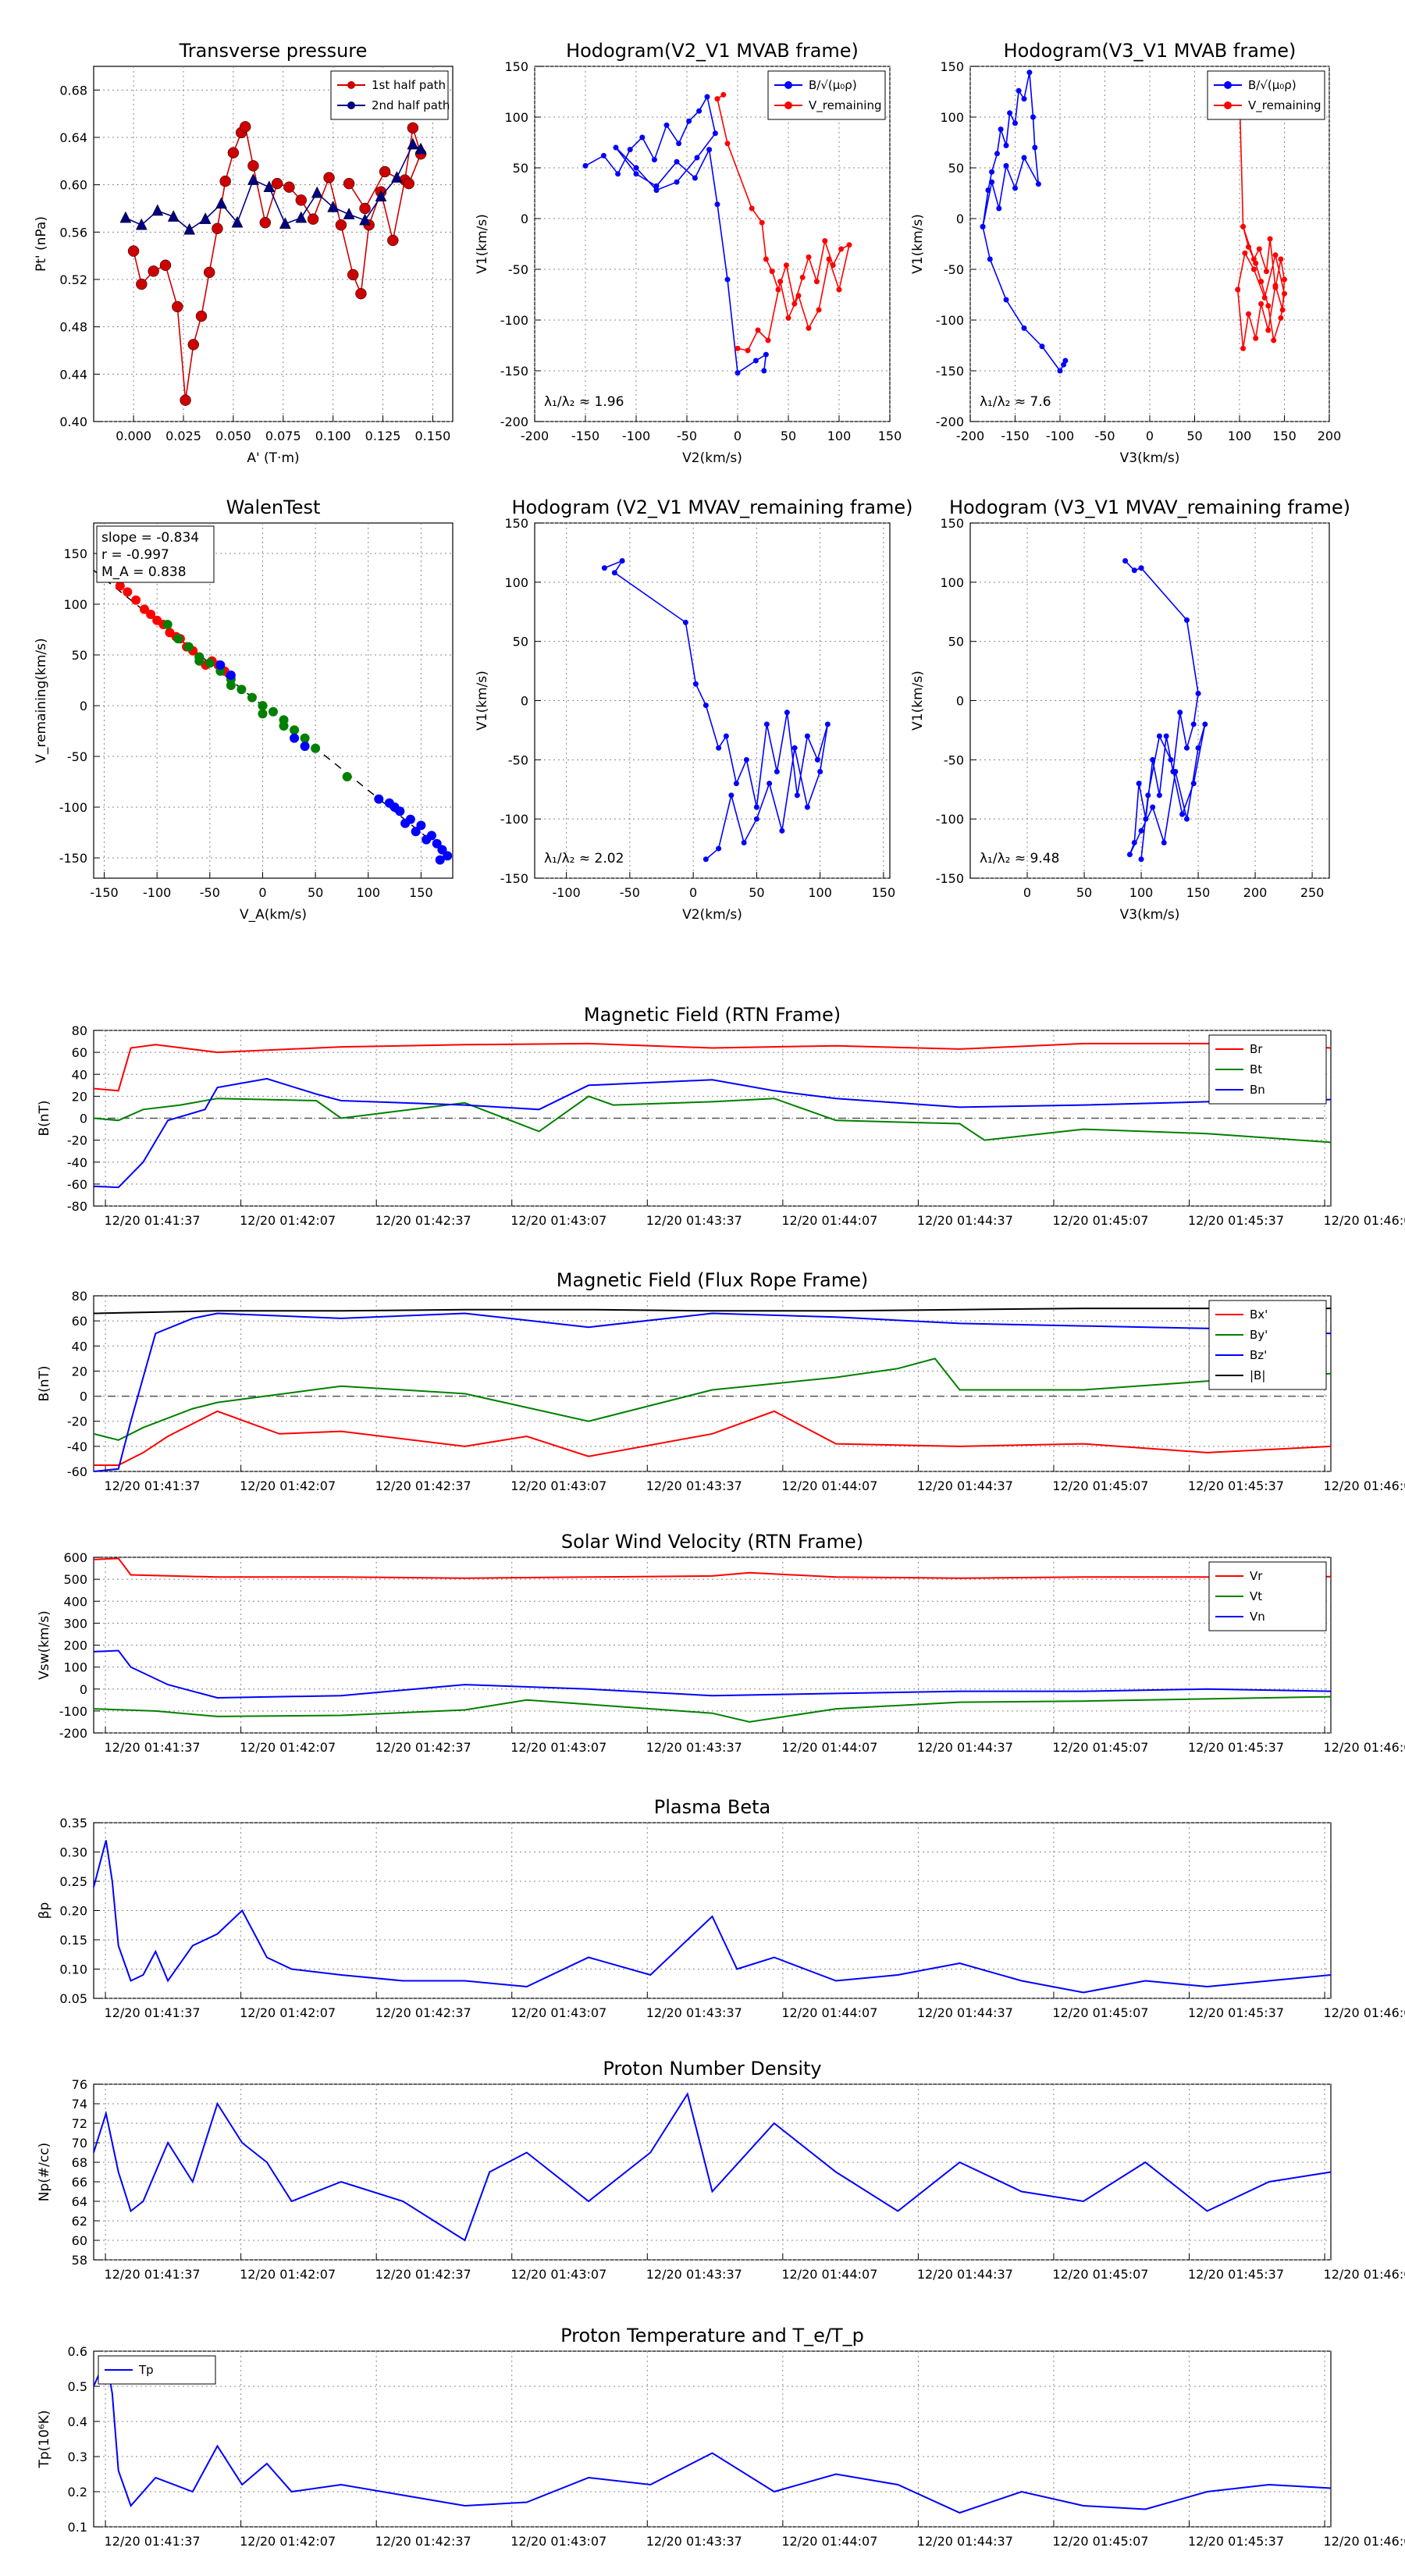  I want to click on y-tick-label: 150, so click(516, 66).